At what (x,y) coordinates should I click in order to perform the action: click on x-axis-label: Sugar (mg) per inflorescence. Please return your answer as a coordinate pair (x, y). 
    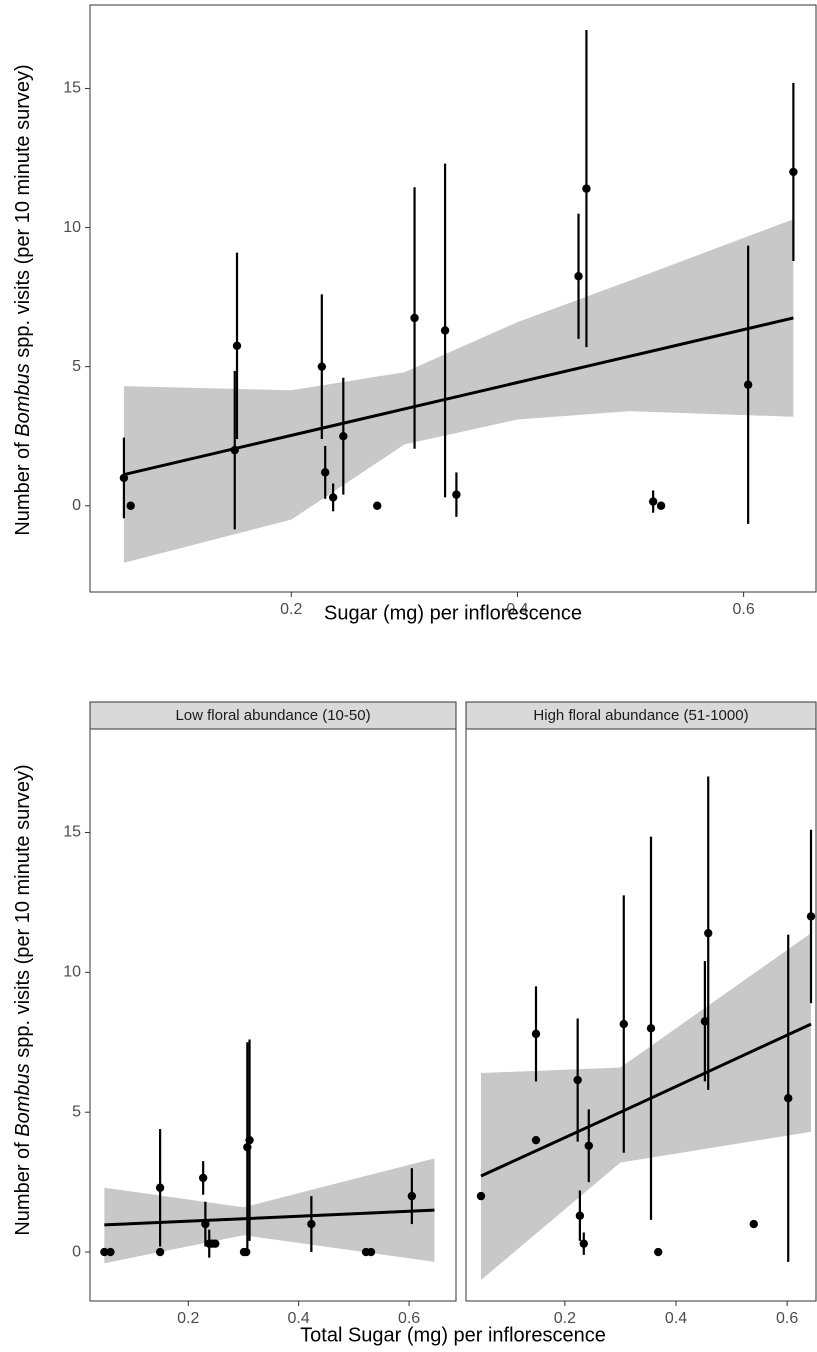
    Looking at the image, I should click on (453, 613).